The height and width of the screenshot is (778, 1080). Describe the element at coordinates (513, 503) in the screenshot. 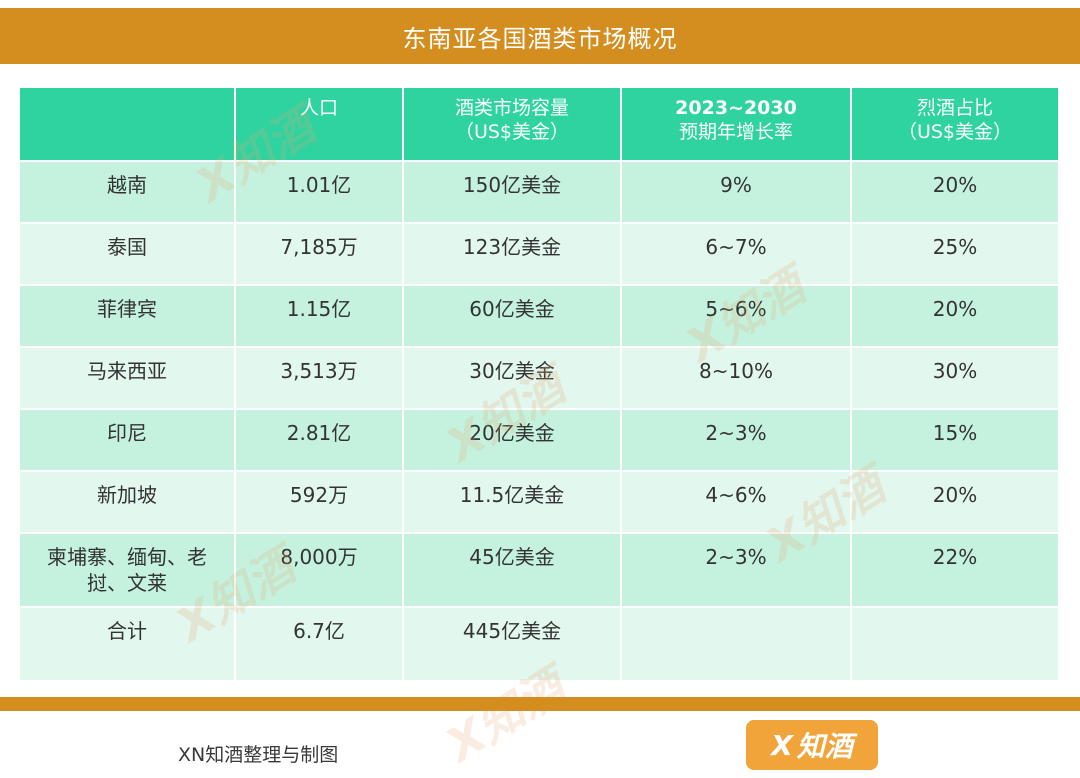

I see `cell-market-size: 11.5亿美金` at that location.